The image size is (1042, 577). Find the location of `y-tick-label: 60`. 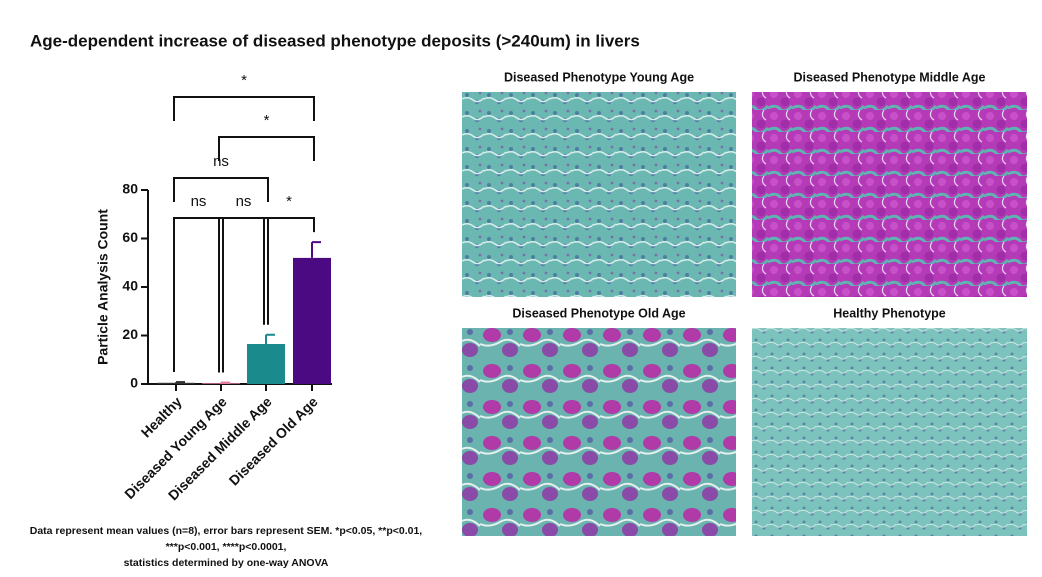

y-tick-label: 60 is located at coordinates (130, 237).